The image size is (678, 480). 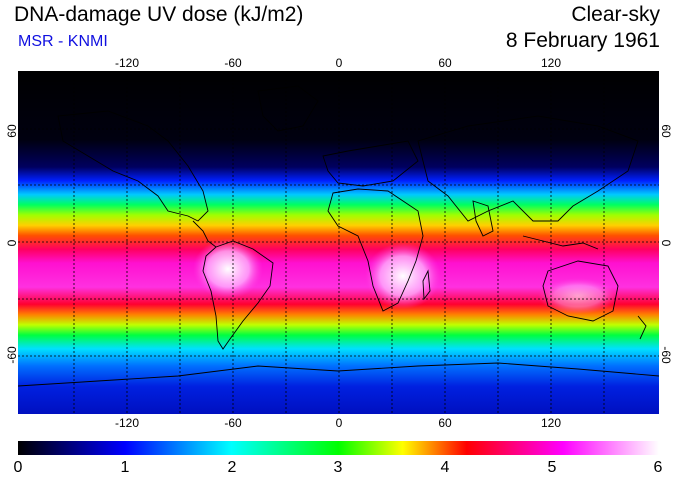 I want to click on colorbar-label: 4, so click(x=445, y=467).